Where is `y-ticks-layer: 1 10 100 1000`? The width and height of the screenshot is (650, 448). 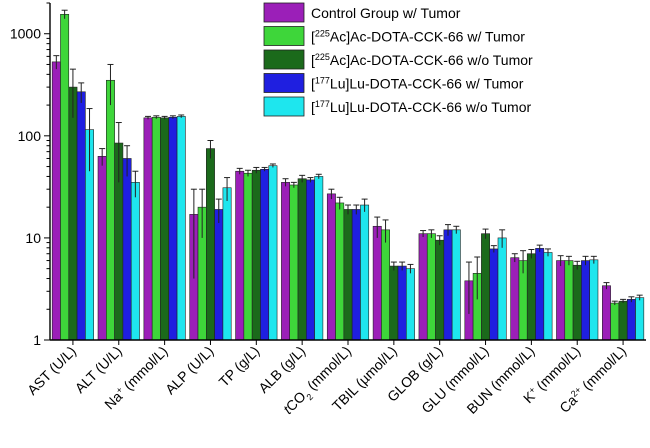
y-ticks-layer: 1 10 100 1000 is located at coordinates (30, 175).